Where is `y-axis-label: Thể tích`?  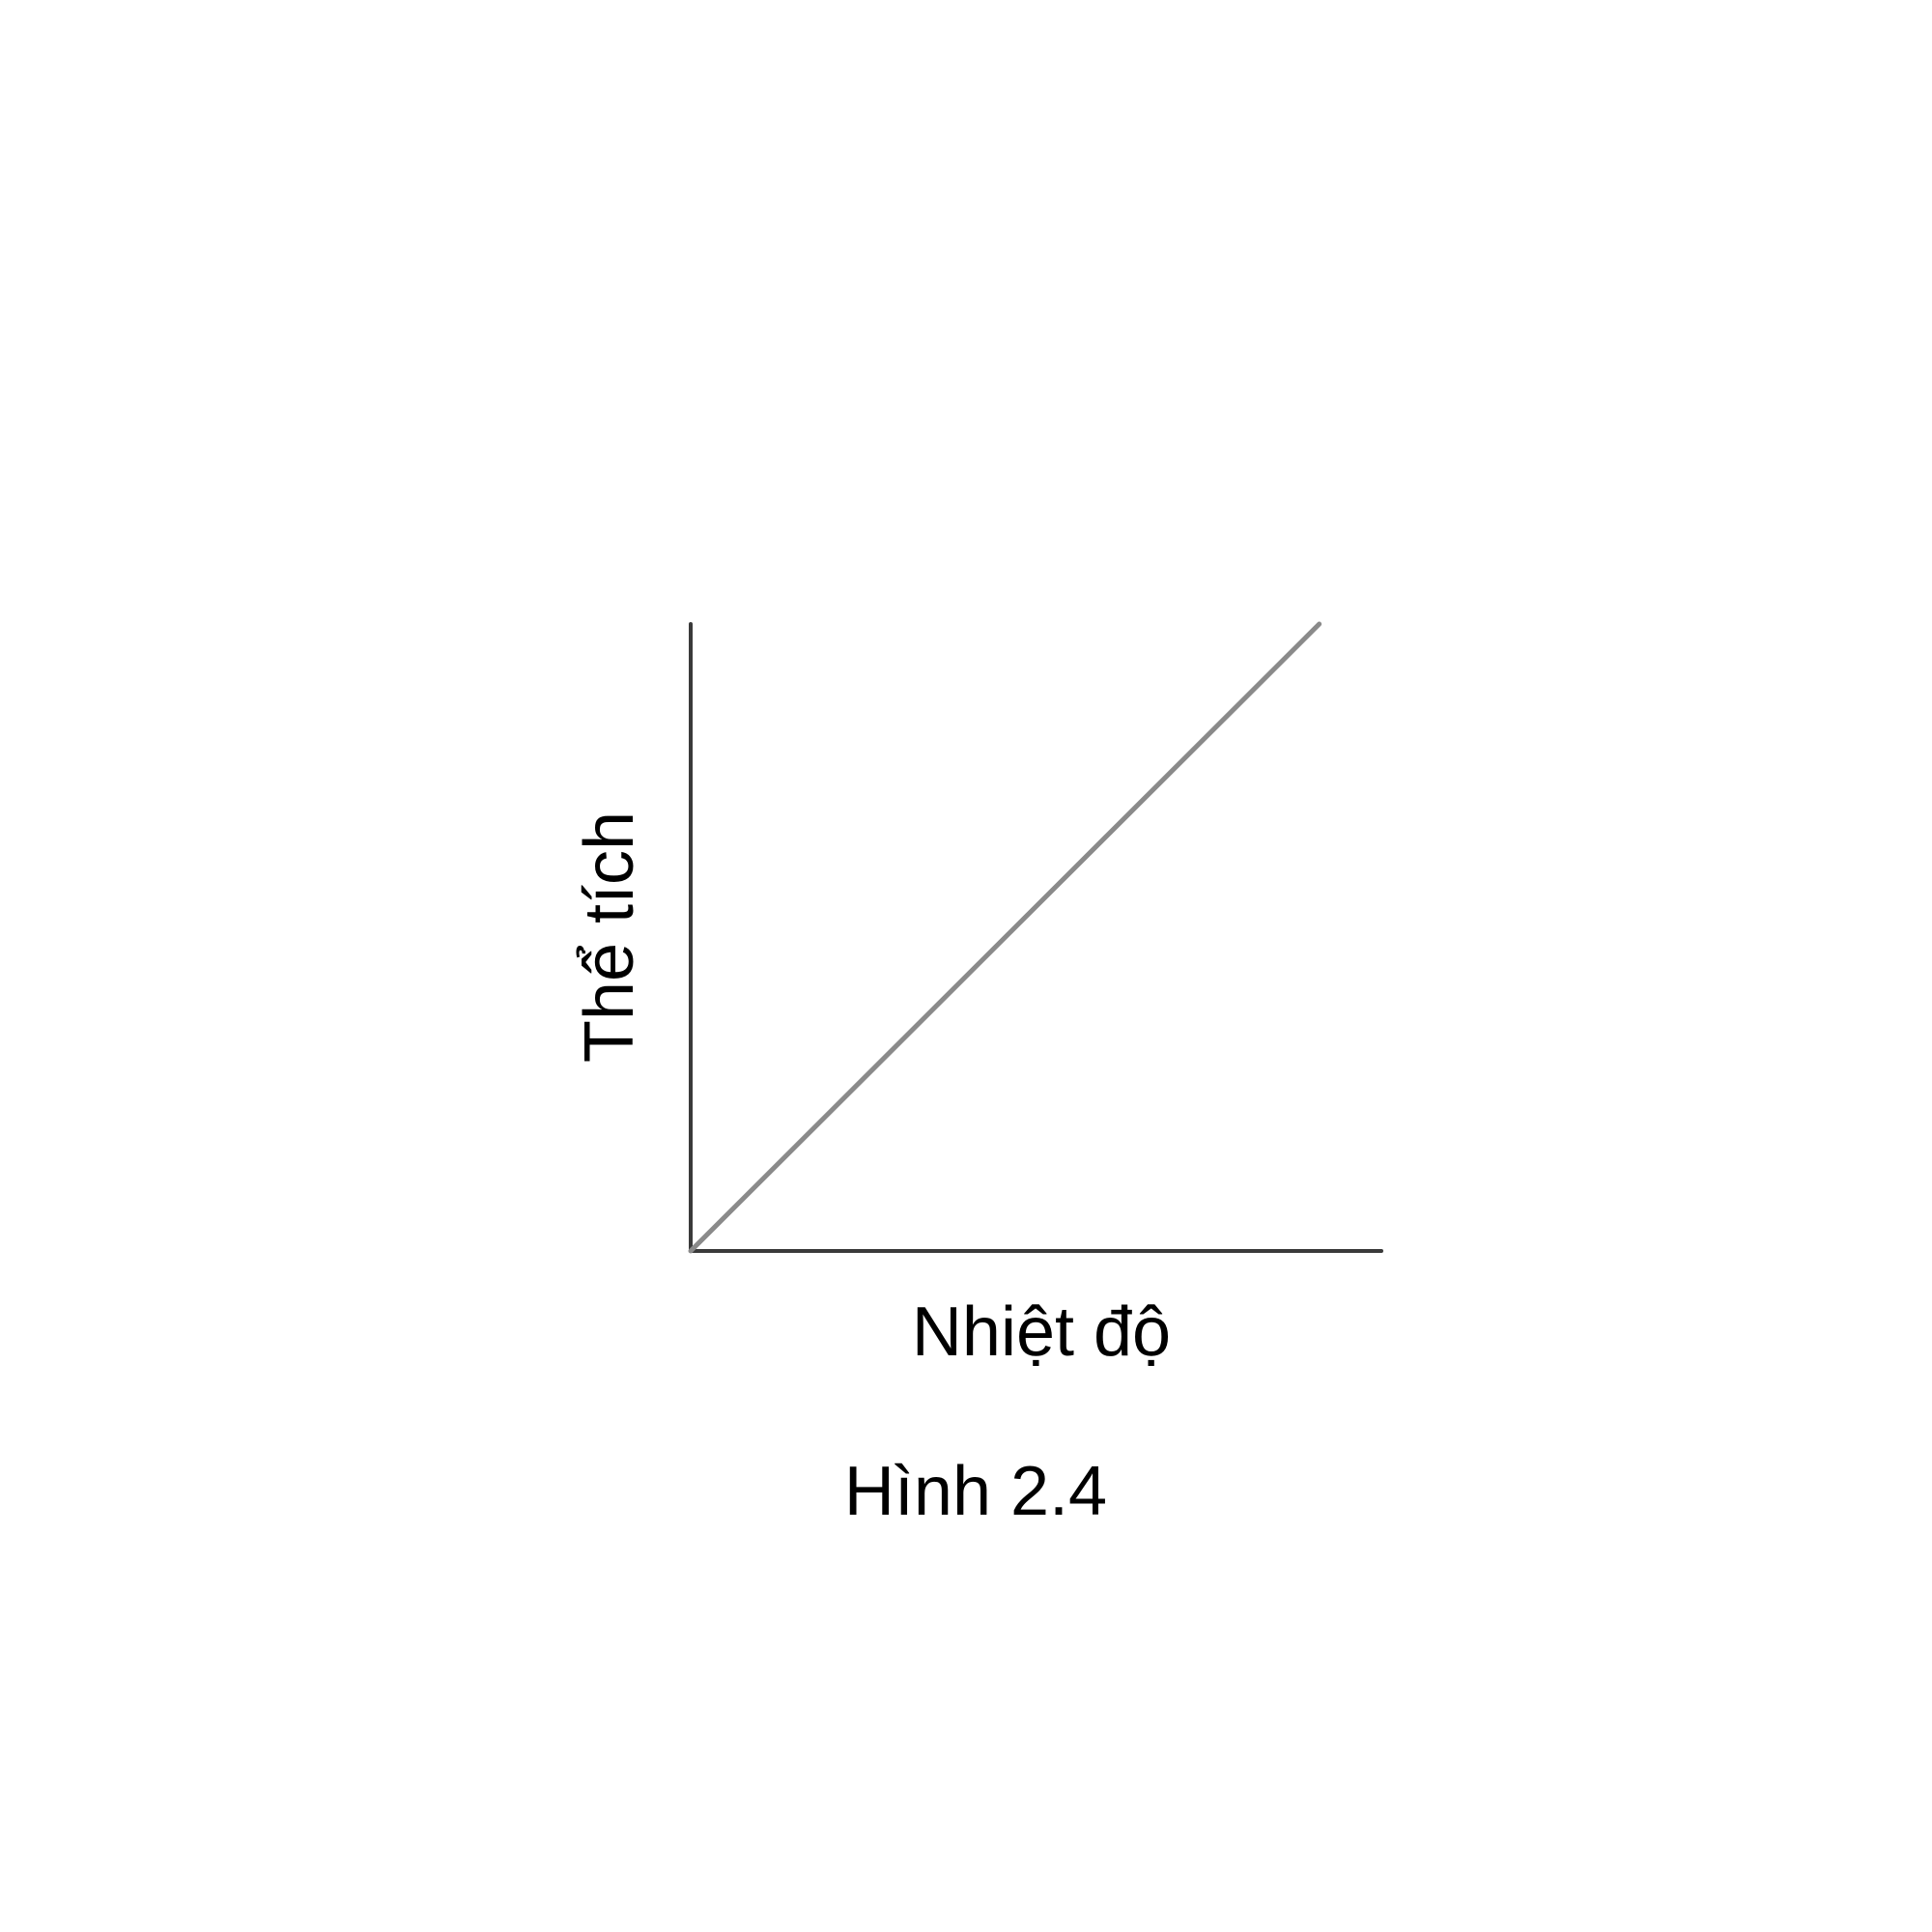 y-axis-label: Thể tích is located at coordinates (609, 937).